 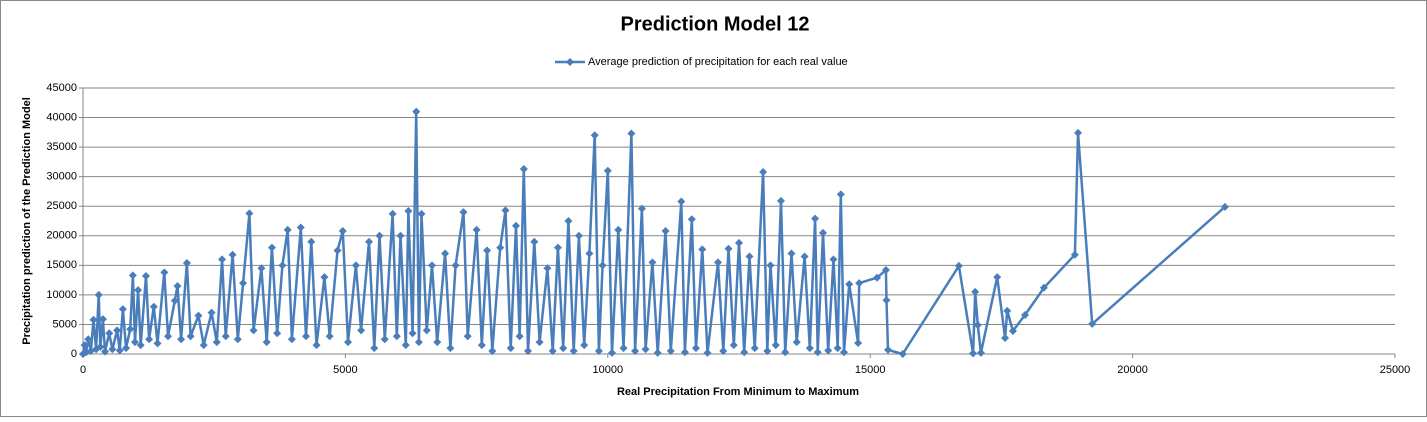 What do you see at coordinates (61, 206) in the screenshot?
I see `y-tick-label: 25000` at bounding box center [61, 206].